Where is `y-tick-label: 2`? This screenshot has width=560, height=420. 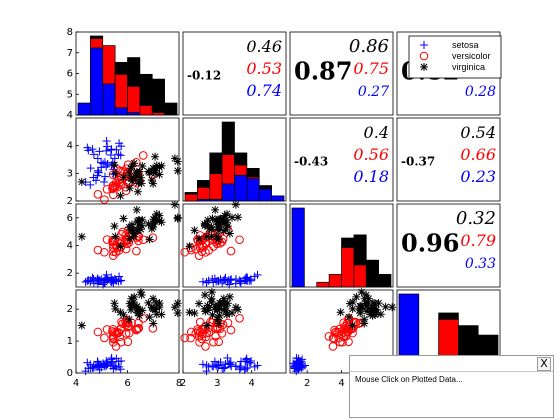
y-tick-label: 2 is located at coordinates (70, 273).